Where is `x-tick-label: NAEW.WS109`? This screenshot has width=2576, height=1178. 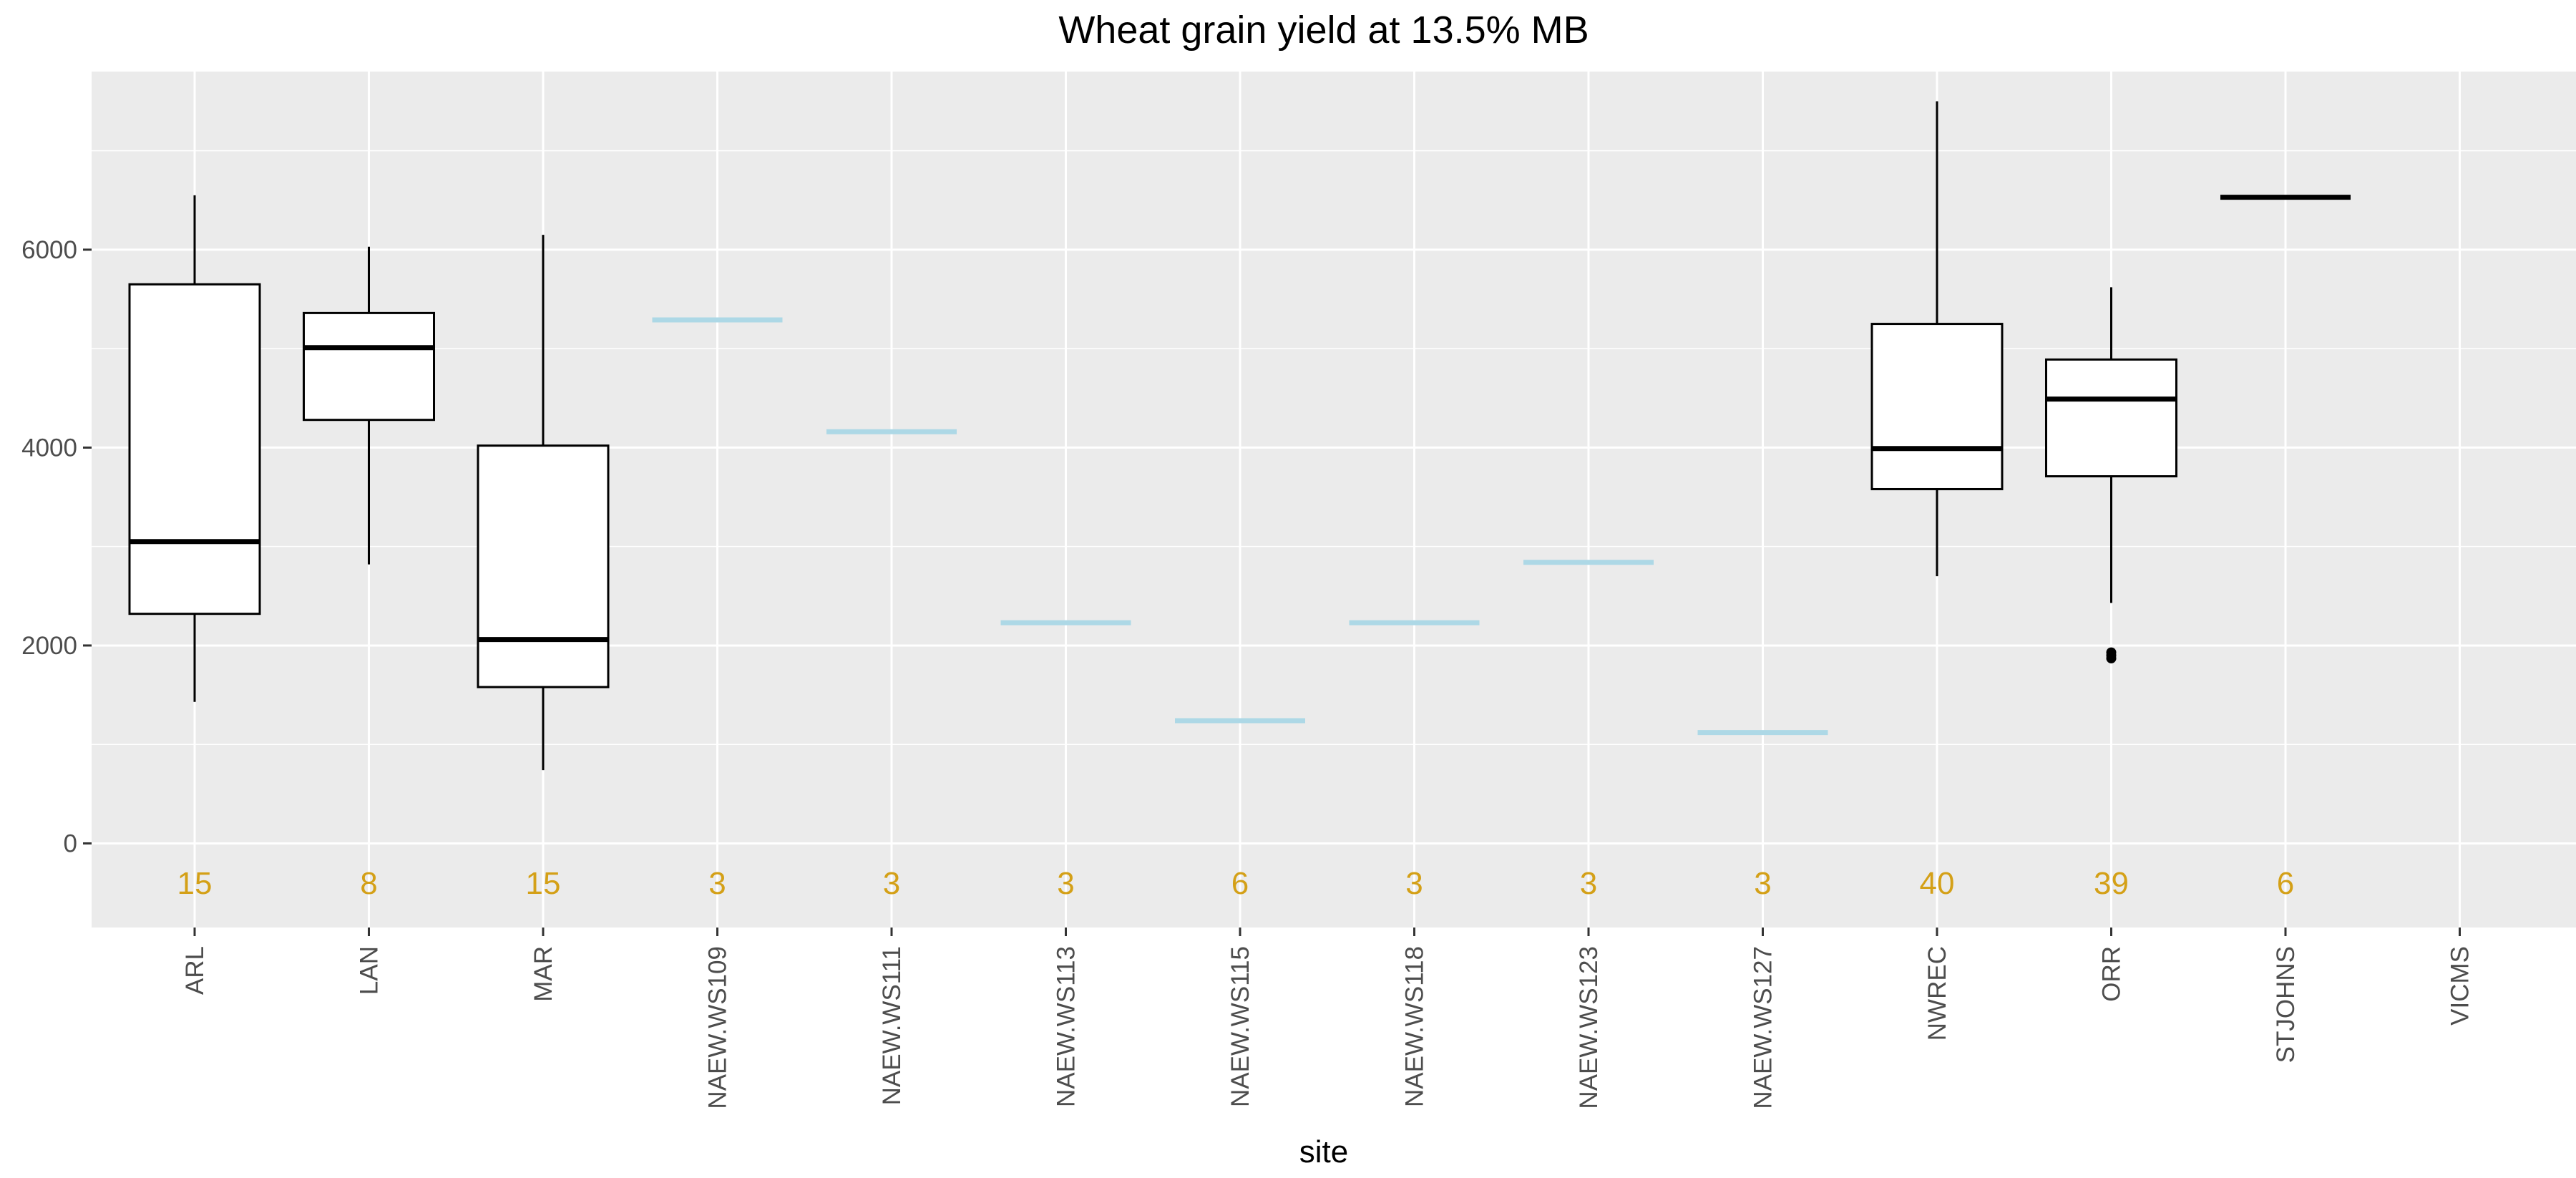
x-tick-label: NAEW.WS109 is located at coordinates (718, 1027).